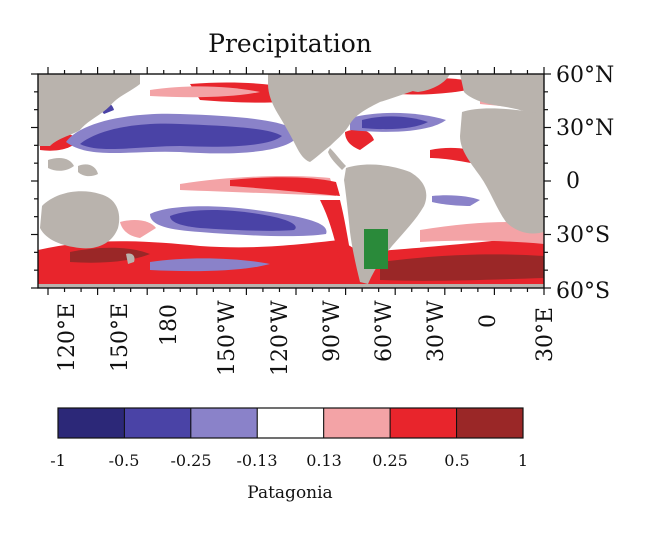 The width and height of the screenshot is (660, 535). What do you see at coordinates (130, 258) in the screenshot?
I see `land-new-zealand` at bounding box center [130, 258].